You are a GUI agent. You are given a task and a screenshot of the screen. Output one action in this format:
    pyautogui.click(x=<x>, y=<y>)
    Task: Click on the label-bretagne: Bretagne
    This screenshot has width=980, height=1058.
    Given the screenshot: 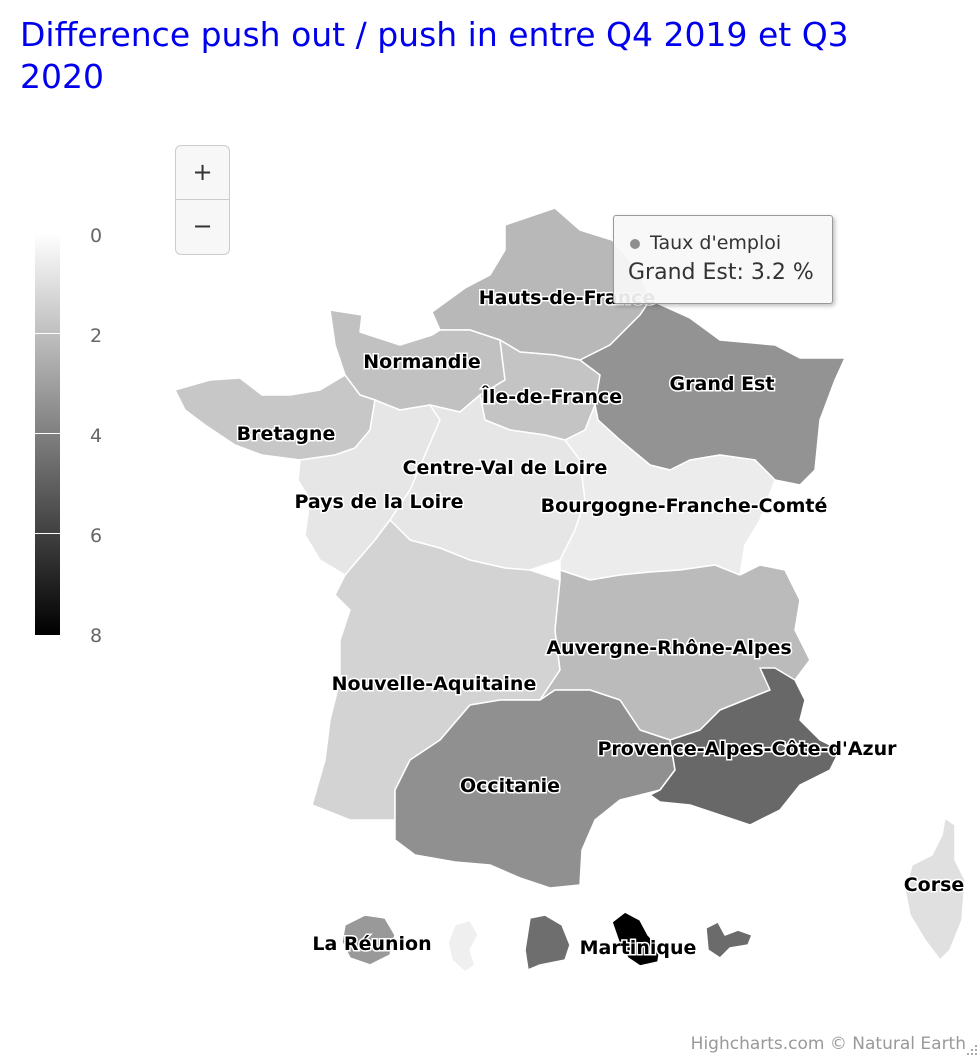 What is the action you would take?
    pyautogui.click(x=286, y=434)
    